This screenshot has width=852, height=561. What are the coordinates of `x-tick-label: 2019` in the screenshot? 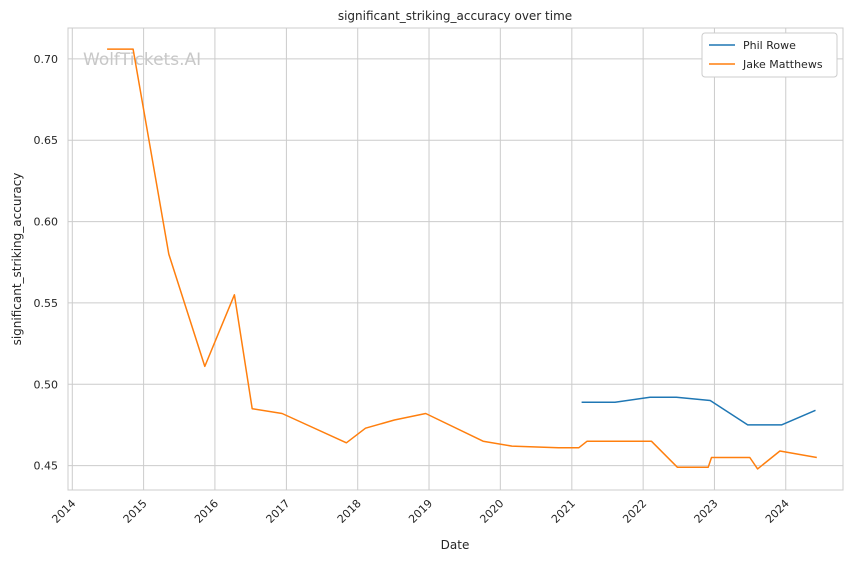 It's located at (420, 511).